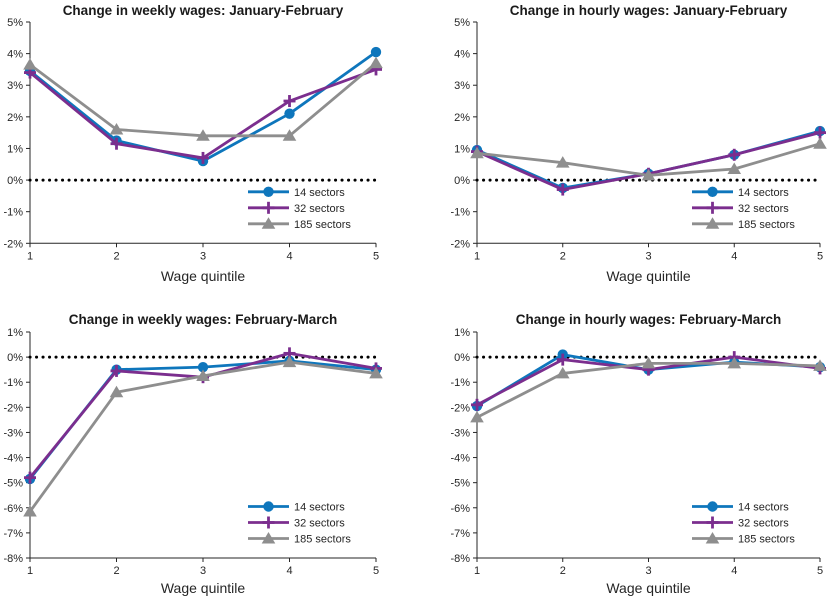 The width and height of the screenshot is (830, 606). I want to click on y-tick-label: -8%, so click(460, 559).